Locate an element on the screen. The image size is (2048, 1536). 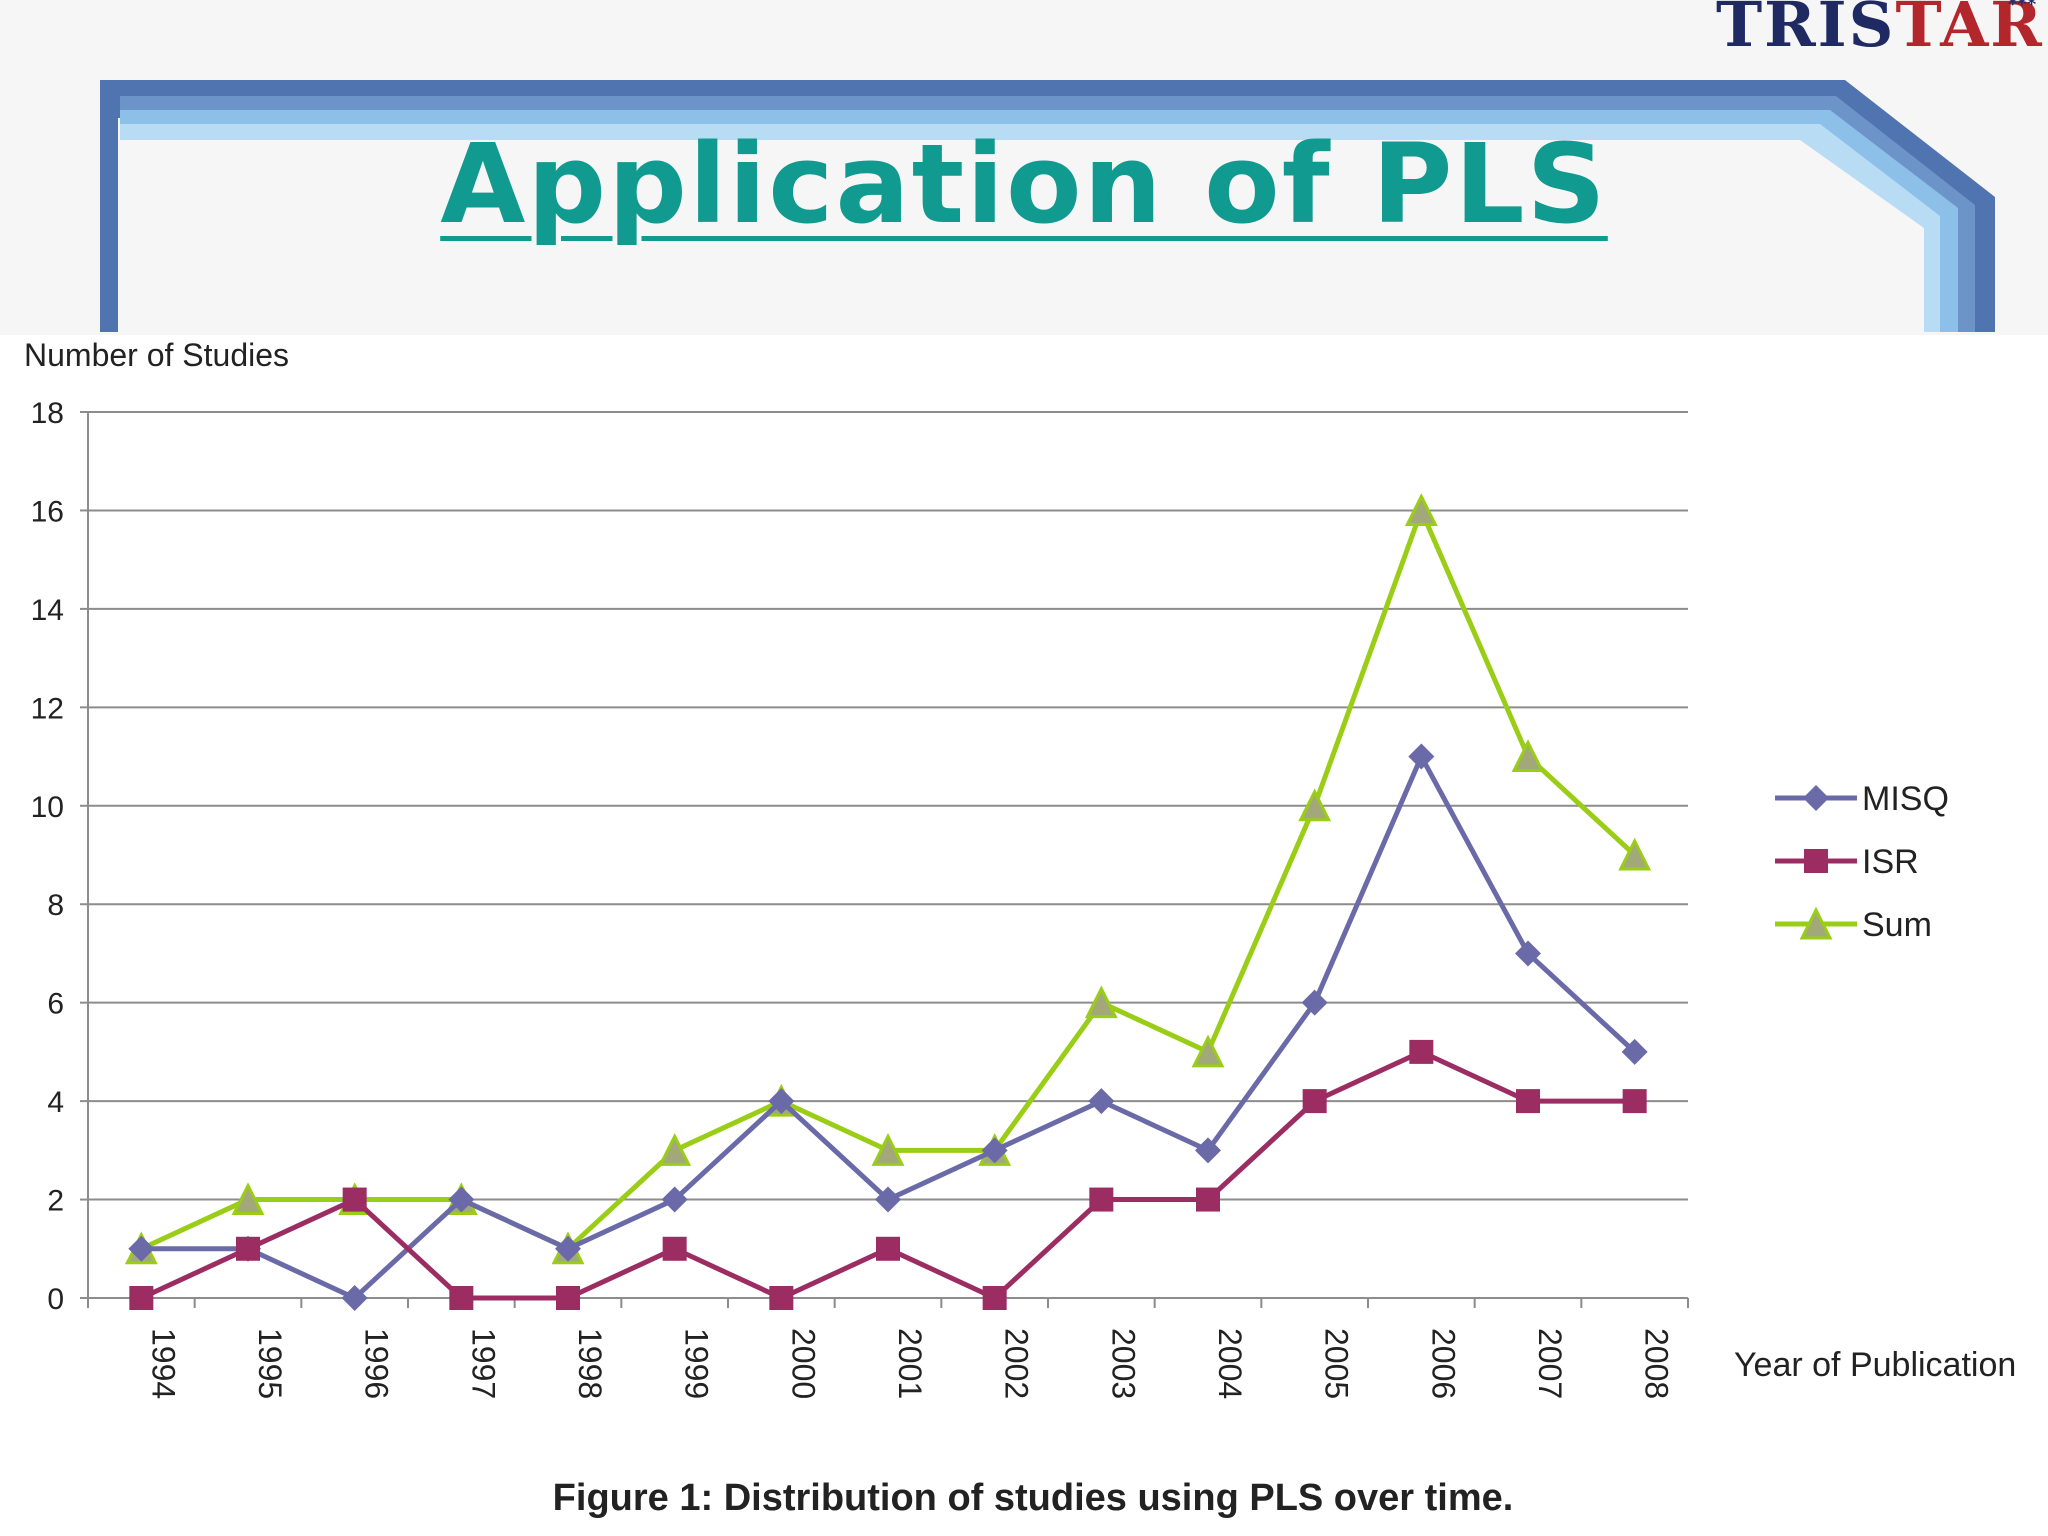
y-tick-label-4: 4 is located at coordinates (55, 1102).